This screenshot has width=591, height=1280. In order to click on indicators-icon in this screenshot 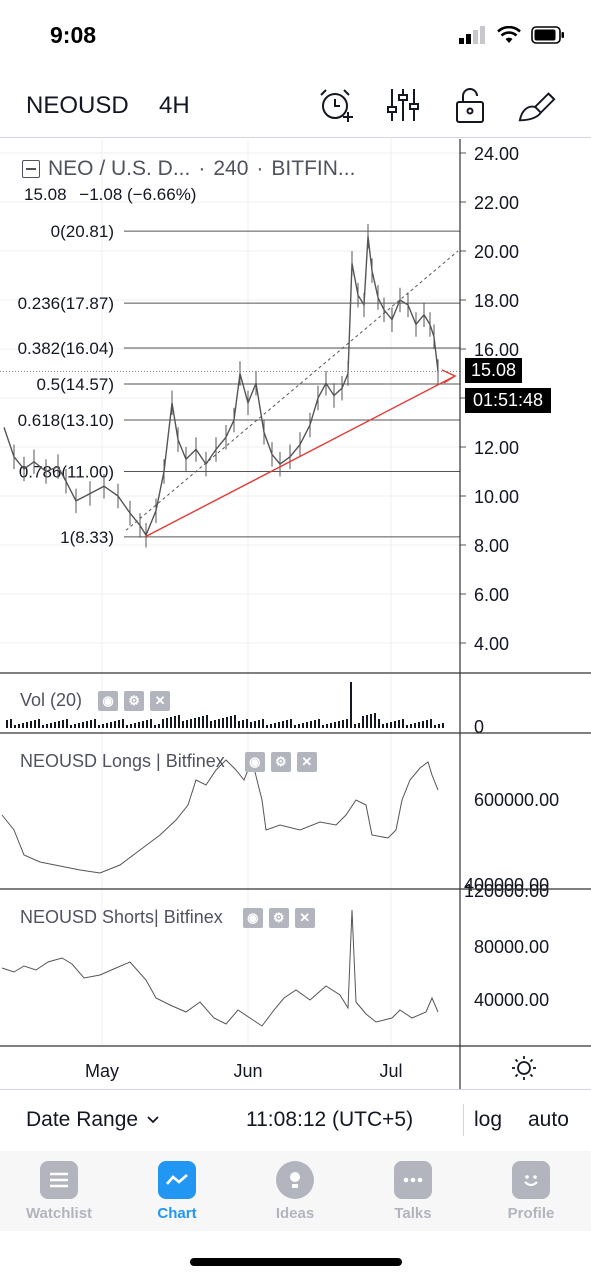, I will do `click(403, 105)`.